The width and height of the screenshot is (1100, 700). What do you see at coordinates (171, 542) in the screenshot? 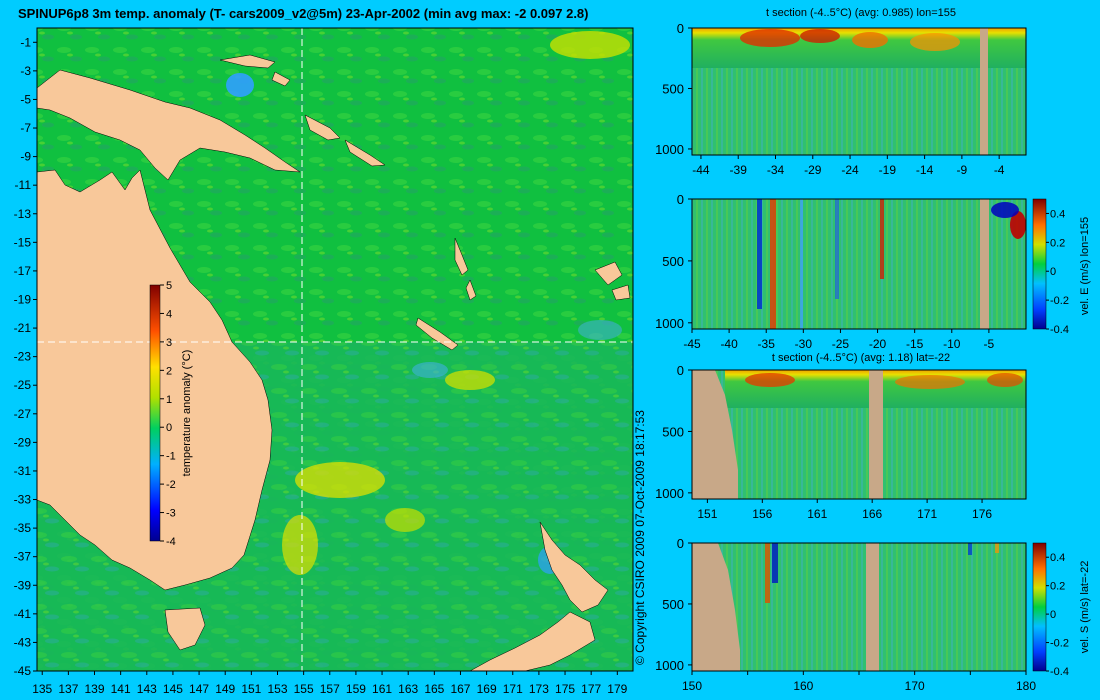
I see `colorbar-tick-label: -4` at bounding box center [171, 542].